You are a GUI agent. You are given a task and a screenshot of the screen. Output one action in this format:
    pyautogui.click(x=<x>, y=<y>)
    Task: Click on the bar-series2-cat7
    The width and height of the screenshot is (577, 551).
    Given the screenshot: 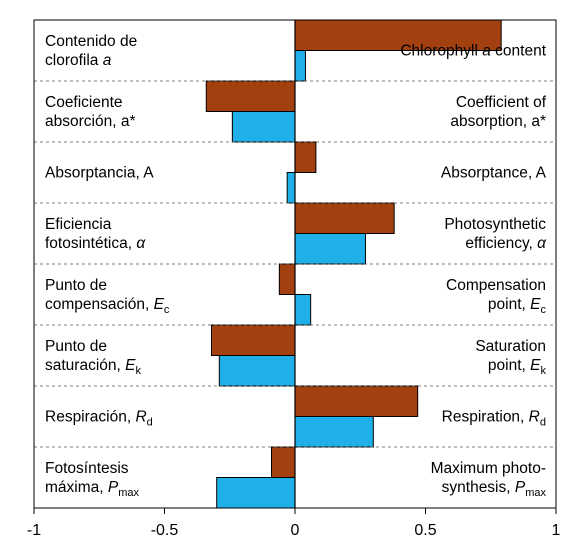 What is the action you would take?
    pyautogui.click(x=334, y=432)
    